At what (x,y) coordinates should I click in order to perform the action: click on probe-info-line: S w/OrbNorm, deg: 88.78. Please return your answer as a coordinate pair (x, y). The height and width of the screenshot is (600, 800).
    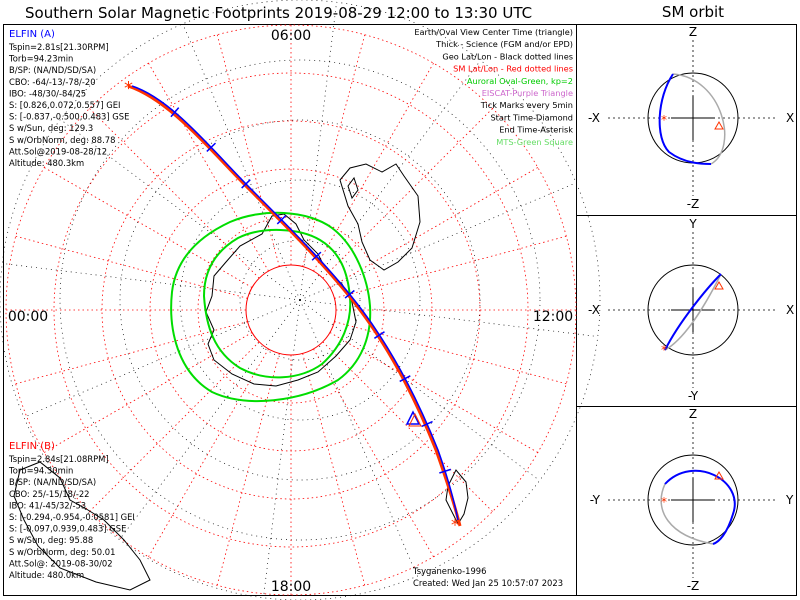
    Looking at the image, I should click on (62, 140).